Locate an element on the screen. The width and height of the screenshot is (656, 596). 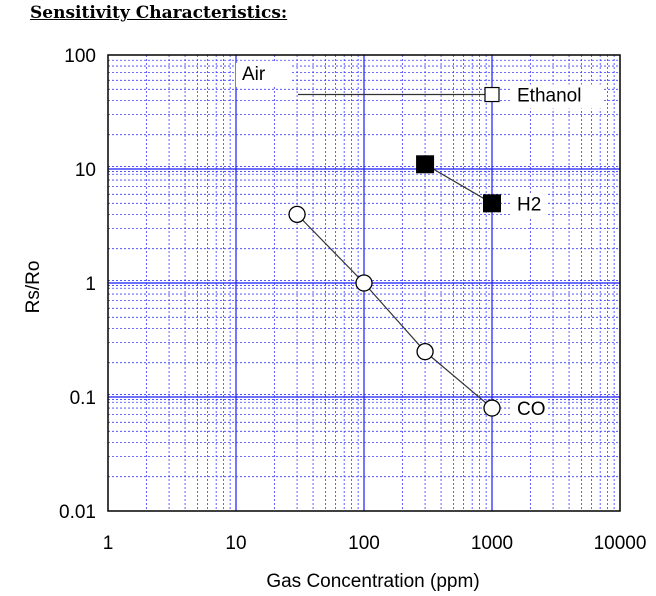
h2-label: H2 is located at coordinates (529, 204).